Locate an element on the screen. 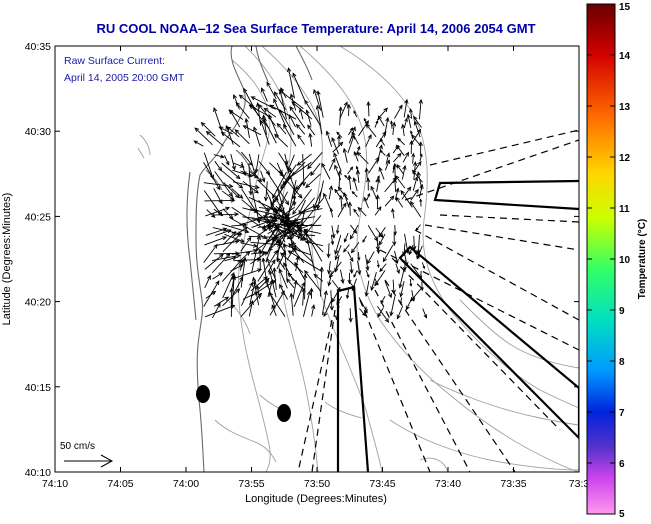 Image resolution: width=651 pixels, height=524 pixels. legend-label-line-1: Raw Surface Current: is located at coordinates (114, 61).